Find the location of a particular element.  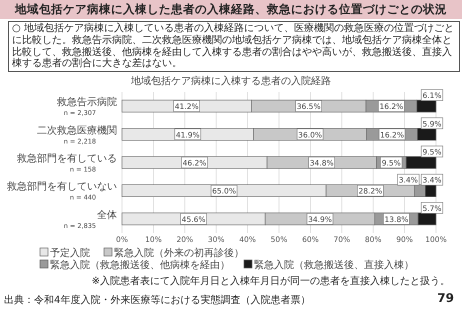

chart-subtitle: 地域包括ケア病棟に入棟する患者の入院経路 is located at coordinates (231, 81).